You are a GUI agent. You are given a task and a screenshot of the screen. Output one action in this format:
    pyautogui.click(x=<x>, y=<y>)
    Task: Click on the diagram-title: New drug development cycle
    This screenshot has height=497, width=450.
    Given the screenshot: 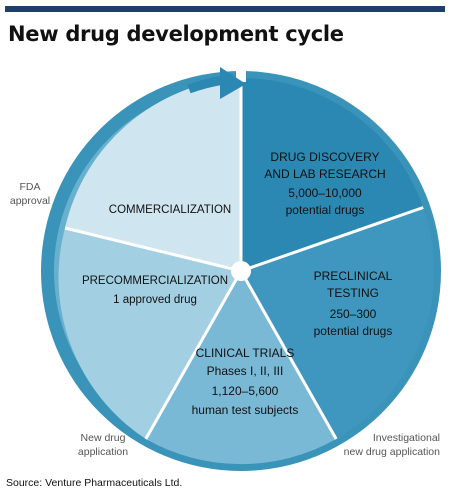 What is the action you would take?
    pyautogui.click(x=176, y=34)
    